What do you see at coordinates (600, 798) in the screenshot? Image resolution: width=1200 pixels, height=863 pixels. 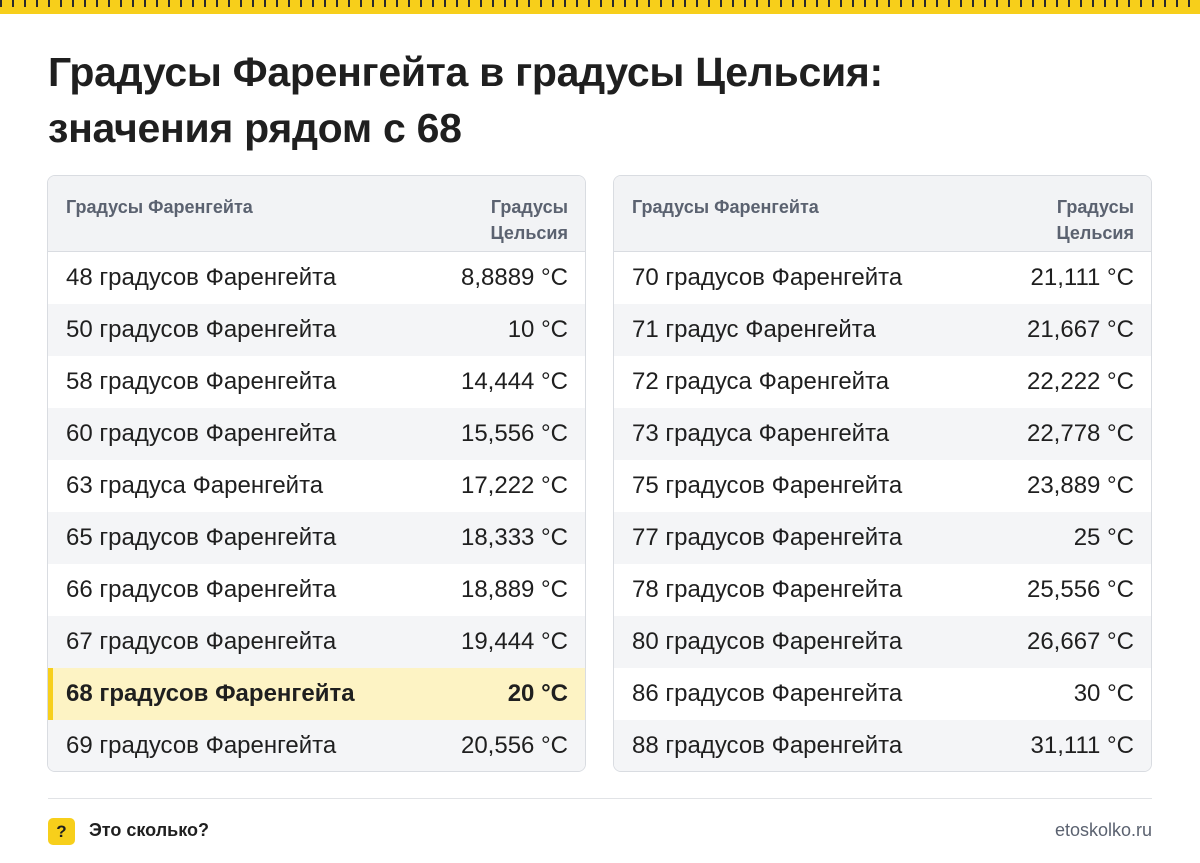 I see `footer-divider` at bounding box center [600, 798].